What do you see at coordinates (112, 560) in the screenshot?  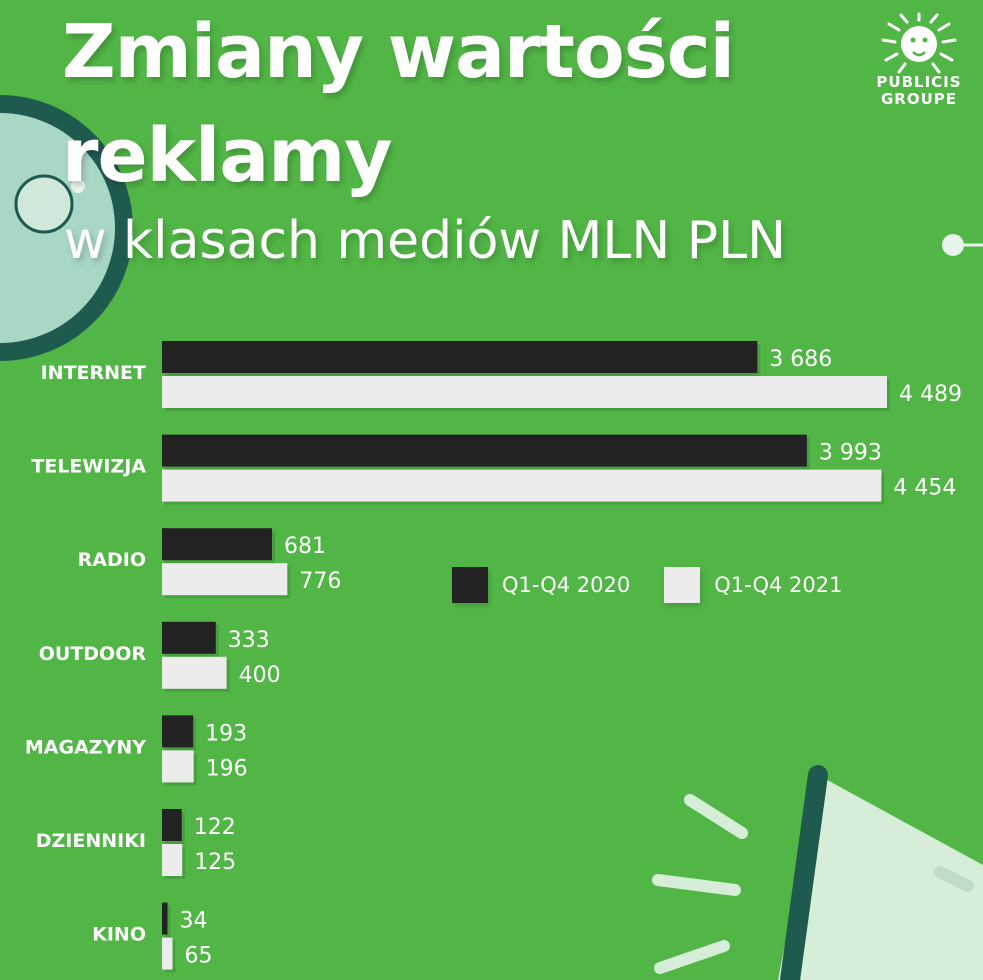 I see `category-label: RADIO` at bounding box center [112, 560].